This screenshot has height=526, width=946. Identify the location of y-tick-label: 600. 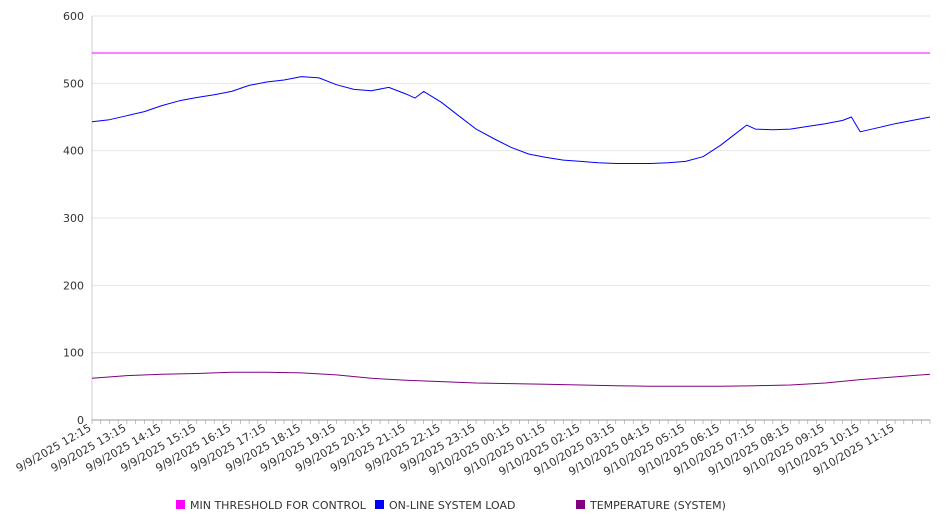
(73, 16).